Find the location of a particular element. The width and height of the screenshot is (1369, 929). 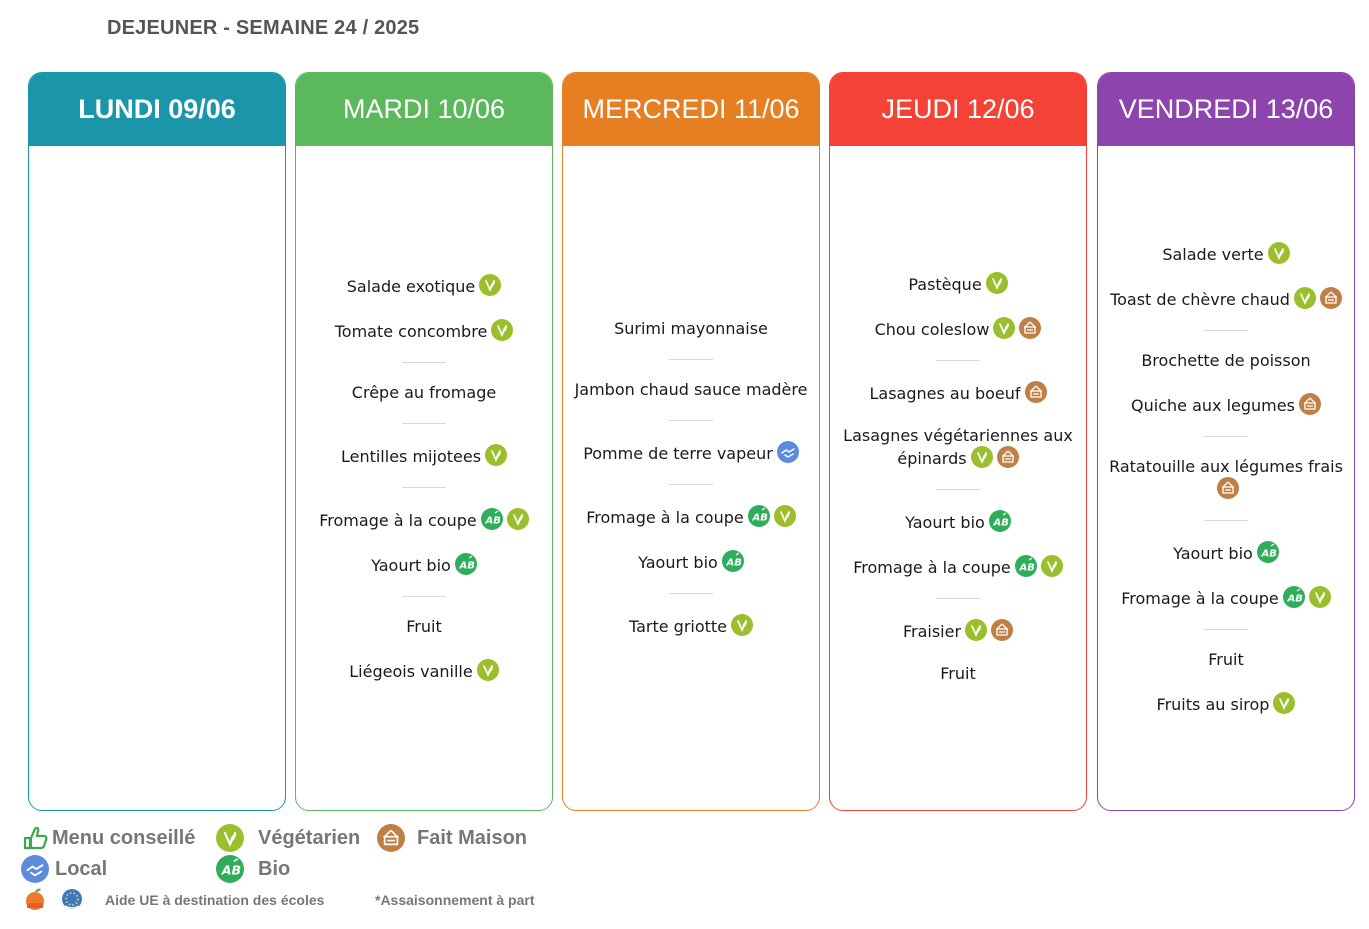

dish-name: Lasagnes au boeuf is located at coordinates (945, 393).